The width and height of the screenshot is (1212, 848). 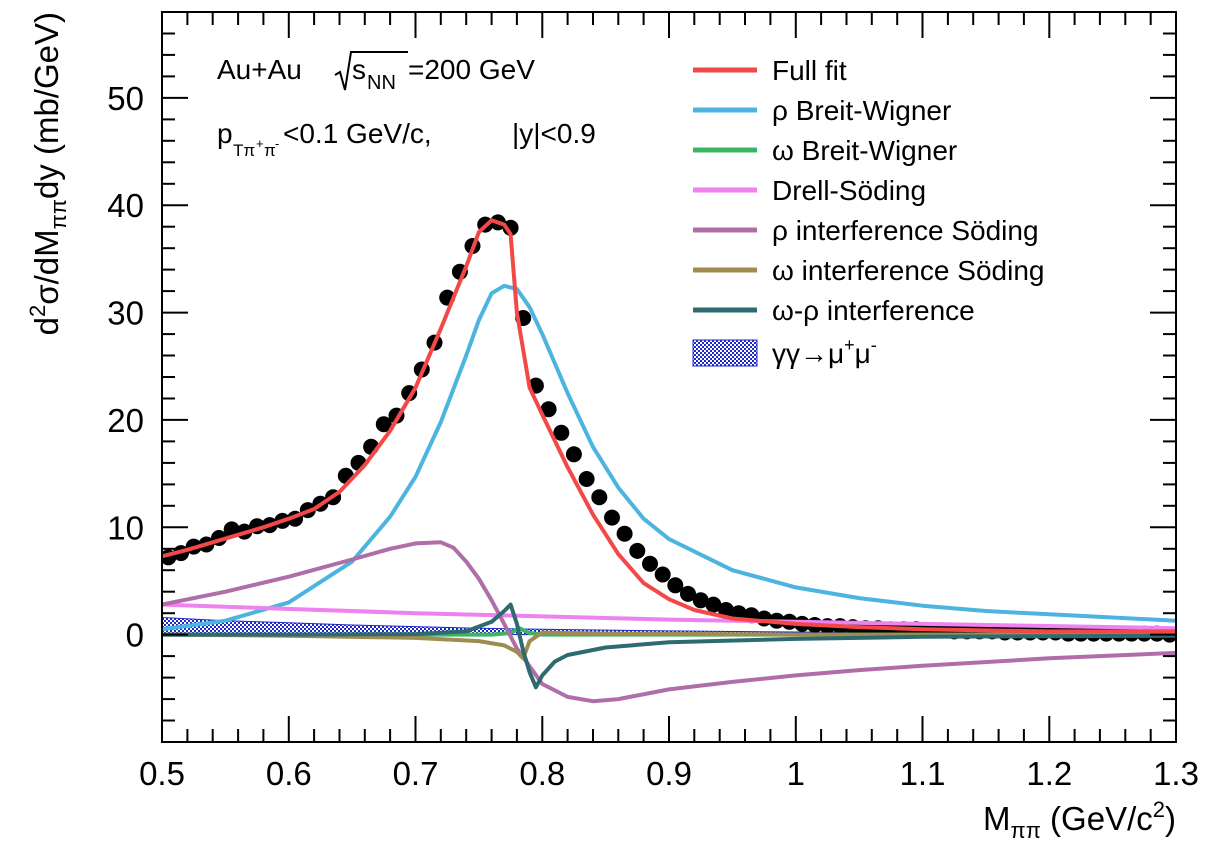 What do you see at coordinates (542, 773) in the screenshot?
I see `x-tick-label: 0.8` at bounding box center [542, 773].